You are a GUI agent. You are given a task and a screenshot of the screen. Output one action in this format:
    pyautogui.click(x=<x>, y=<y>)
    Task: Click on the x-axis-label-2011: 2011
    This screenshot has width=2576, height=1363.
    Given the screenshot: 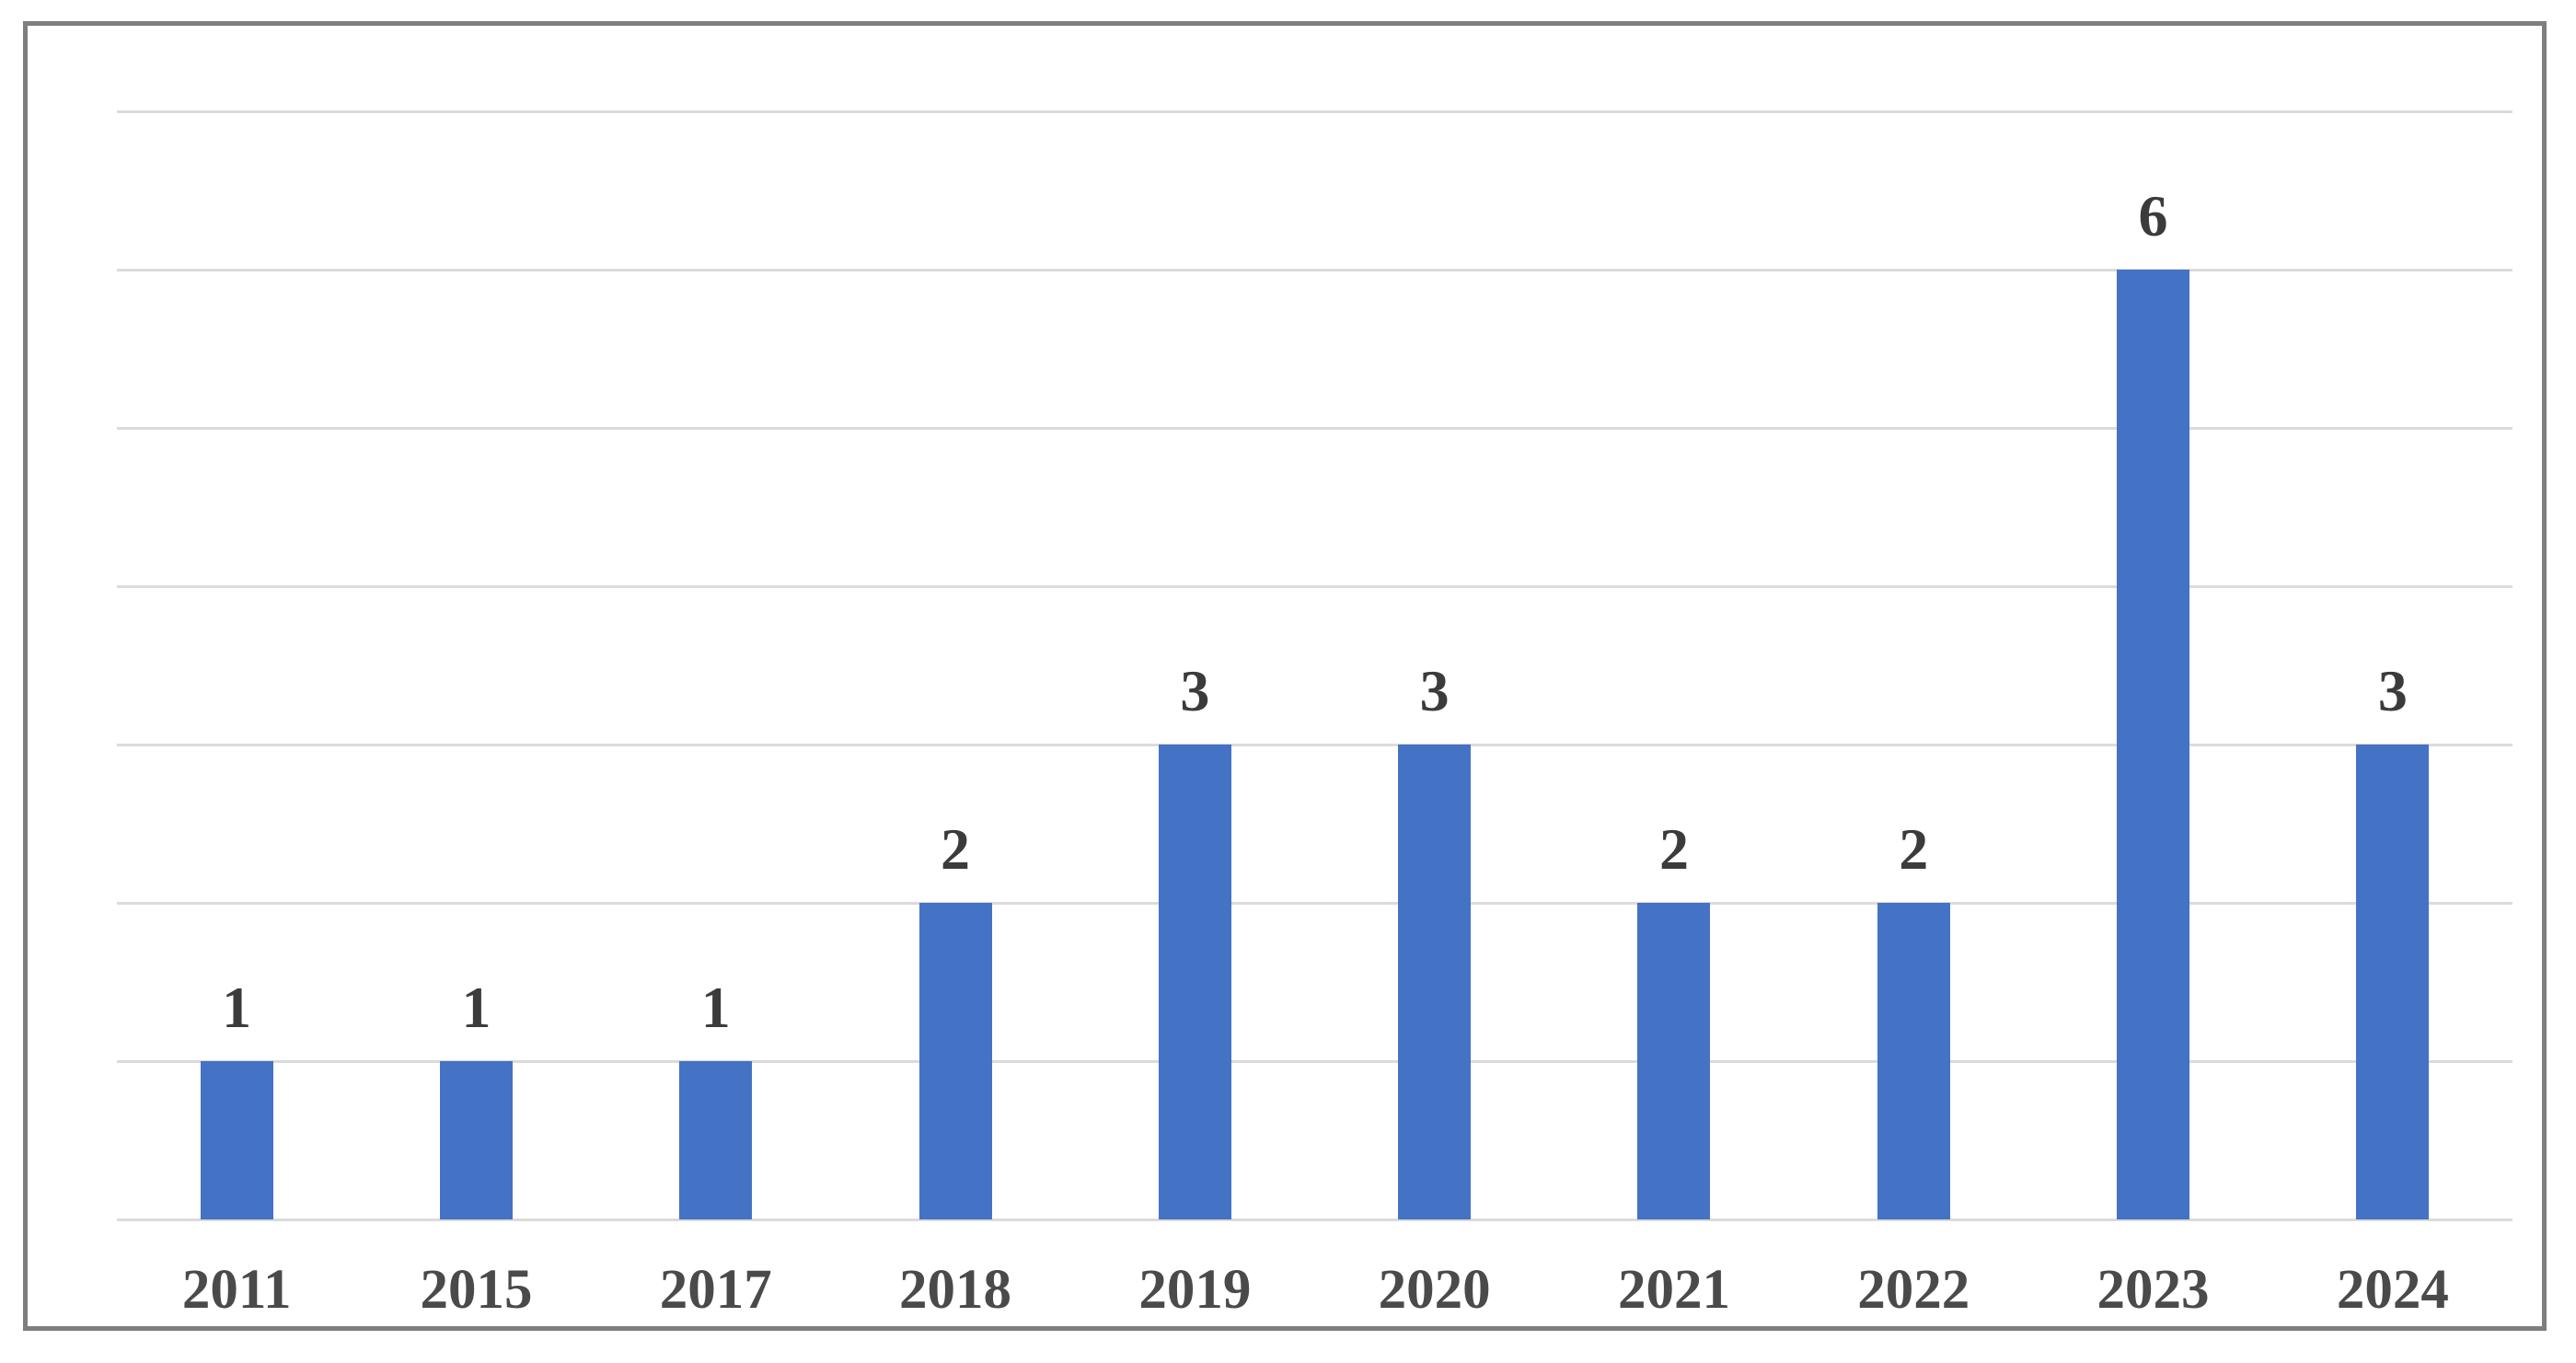 What is the action you would take?
    pyautogui.click(x=237, y=1290)
    